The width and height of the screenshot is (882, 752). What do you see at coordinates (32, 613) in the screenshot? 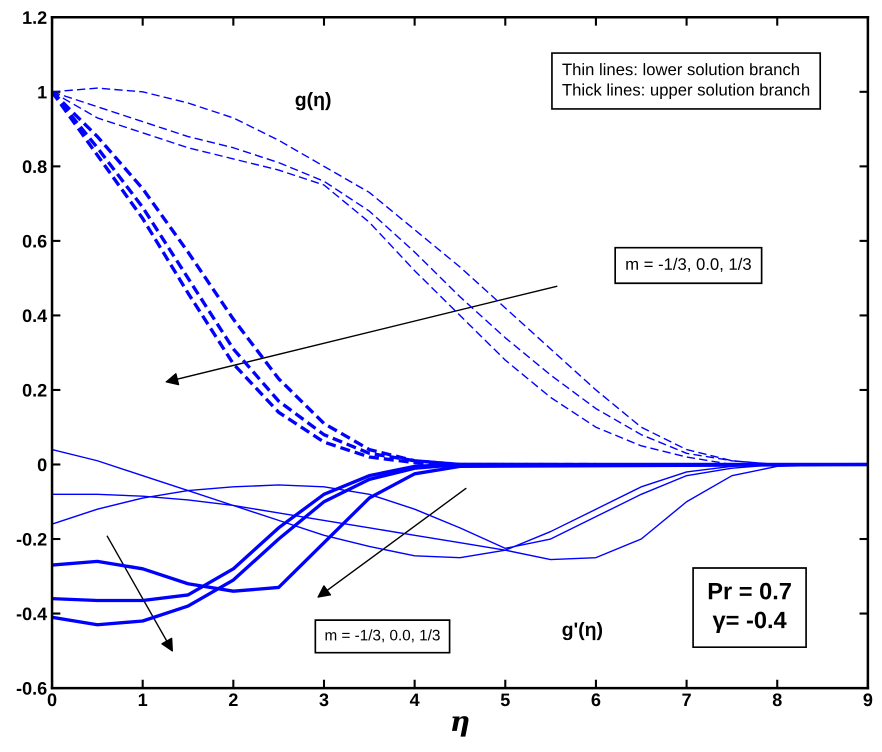
I see `y-tick-label: -0.4` at bounding box center [32, 613].